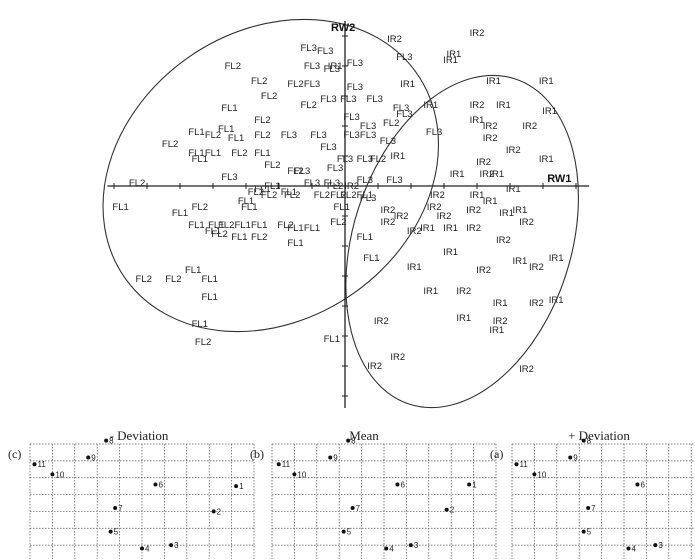 The image size is (695, 559). I want to click on grid-panel-title: - Deviation, so click(139, 435).